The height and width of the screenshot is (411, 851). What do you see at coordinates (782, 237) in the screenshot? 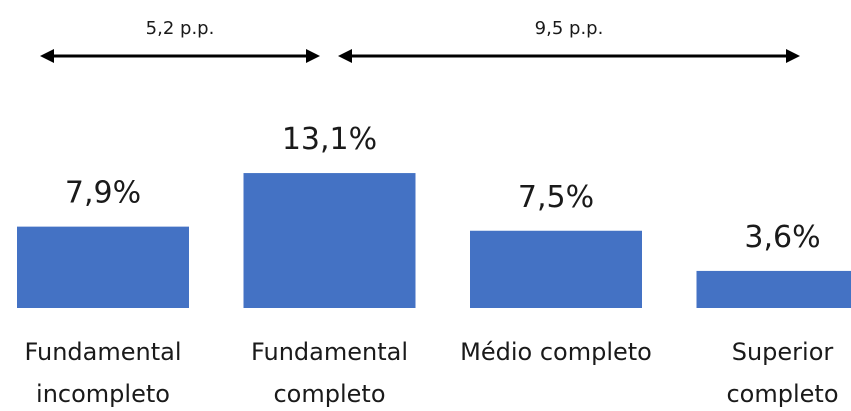
I see `value-label-3: 3,6%` at bounding box center [782, 237].